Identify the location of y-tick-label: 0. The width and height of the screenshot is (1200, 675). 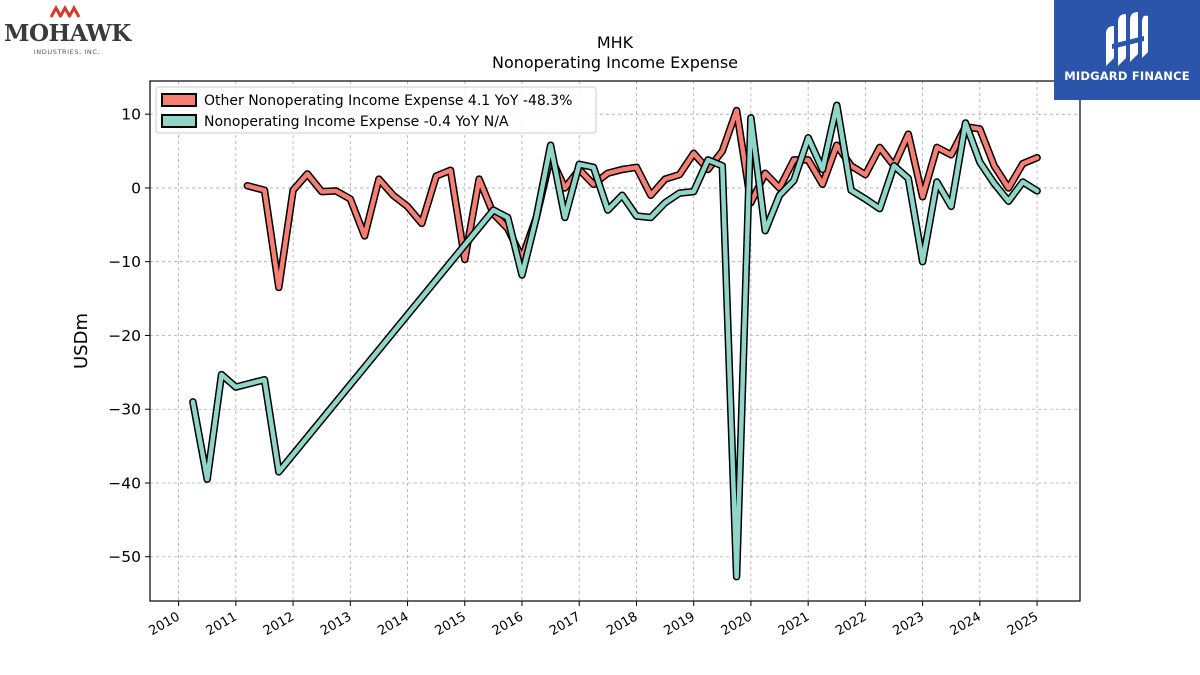
(136, 188).